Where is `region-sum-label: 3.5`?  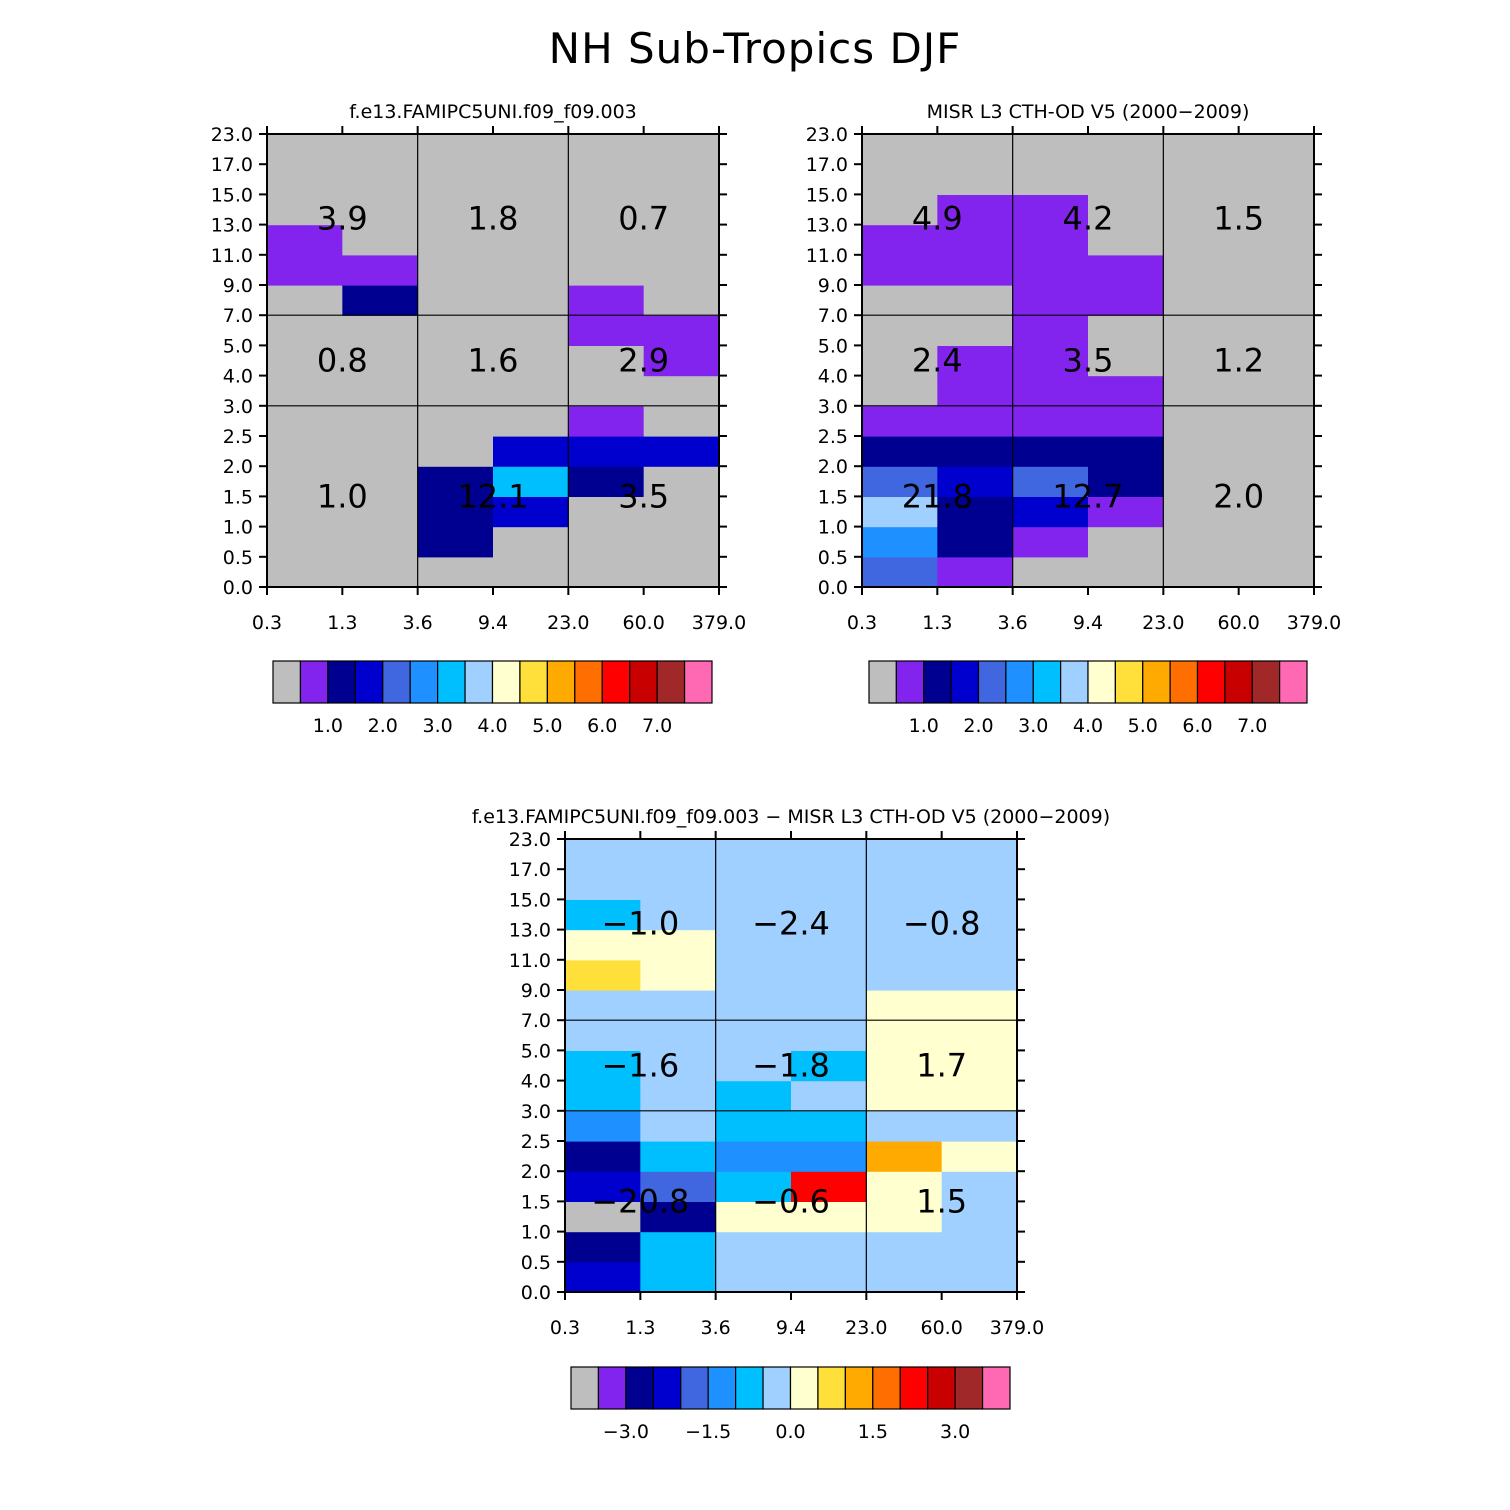
region-sum-label: 3.5 is located at coordinates (1088, 361).